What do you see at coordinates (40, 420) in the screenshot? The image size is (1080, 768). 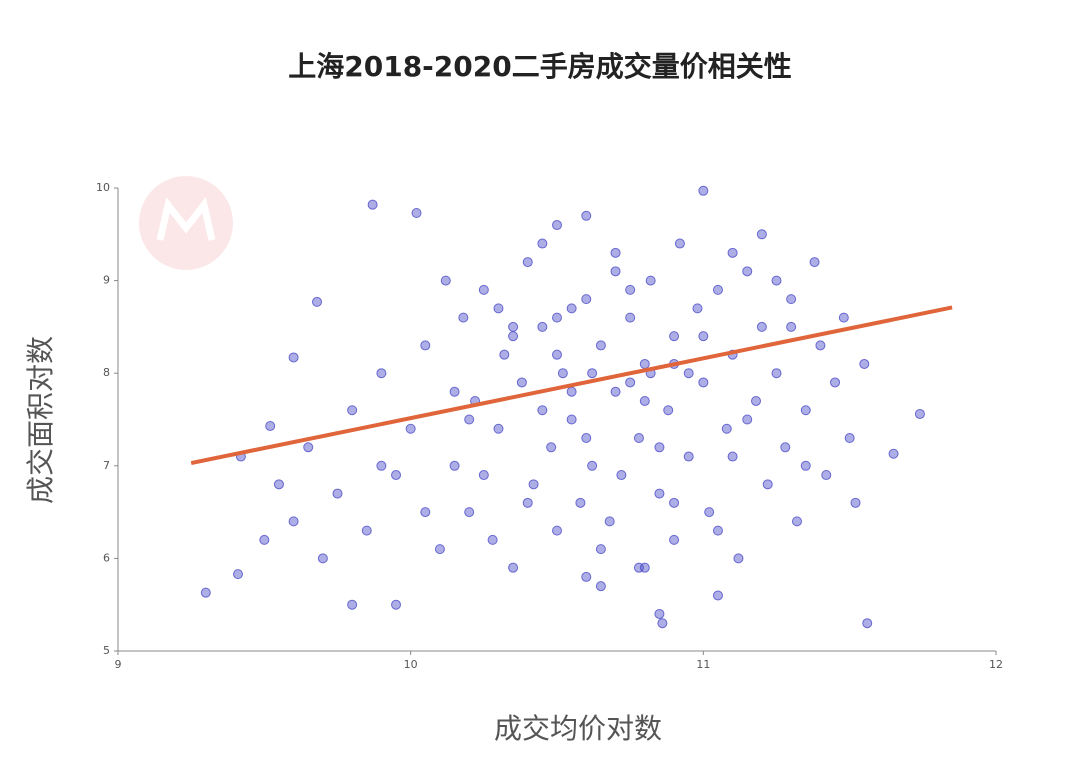 I see `y-axis-label: 成交面积对数` at bounding box center [40, 420].